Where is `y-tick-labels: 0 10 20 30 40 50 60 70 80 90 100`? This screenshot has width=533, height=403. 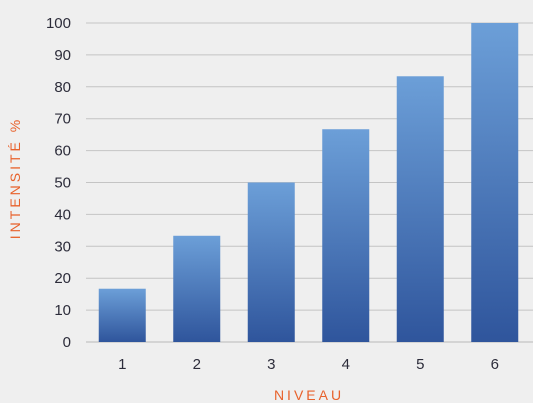 y-tick-labels: 0 10 20 30 40 50 60 70 80 90 100 is located at coordinates (58, 183).